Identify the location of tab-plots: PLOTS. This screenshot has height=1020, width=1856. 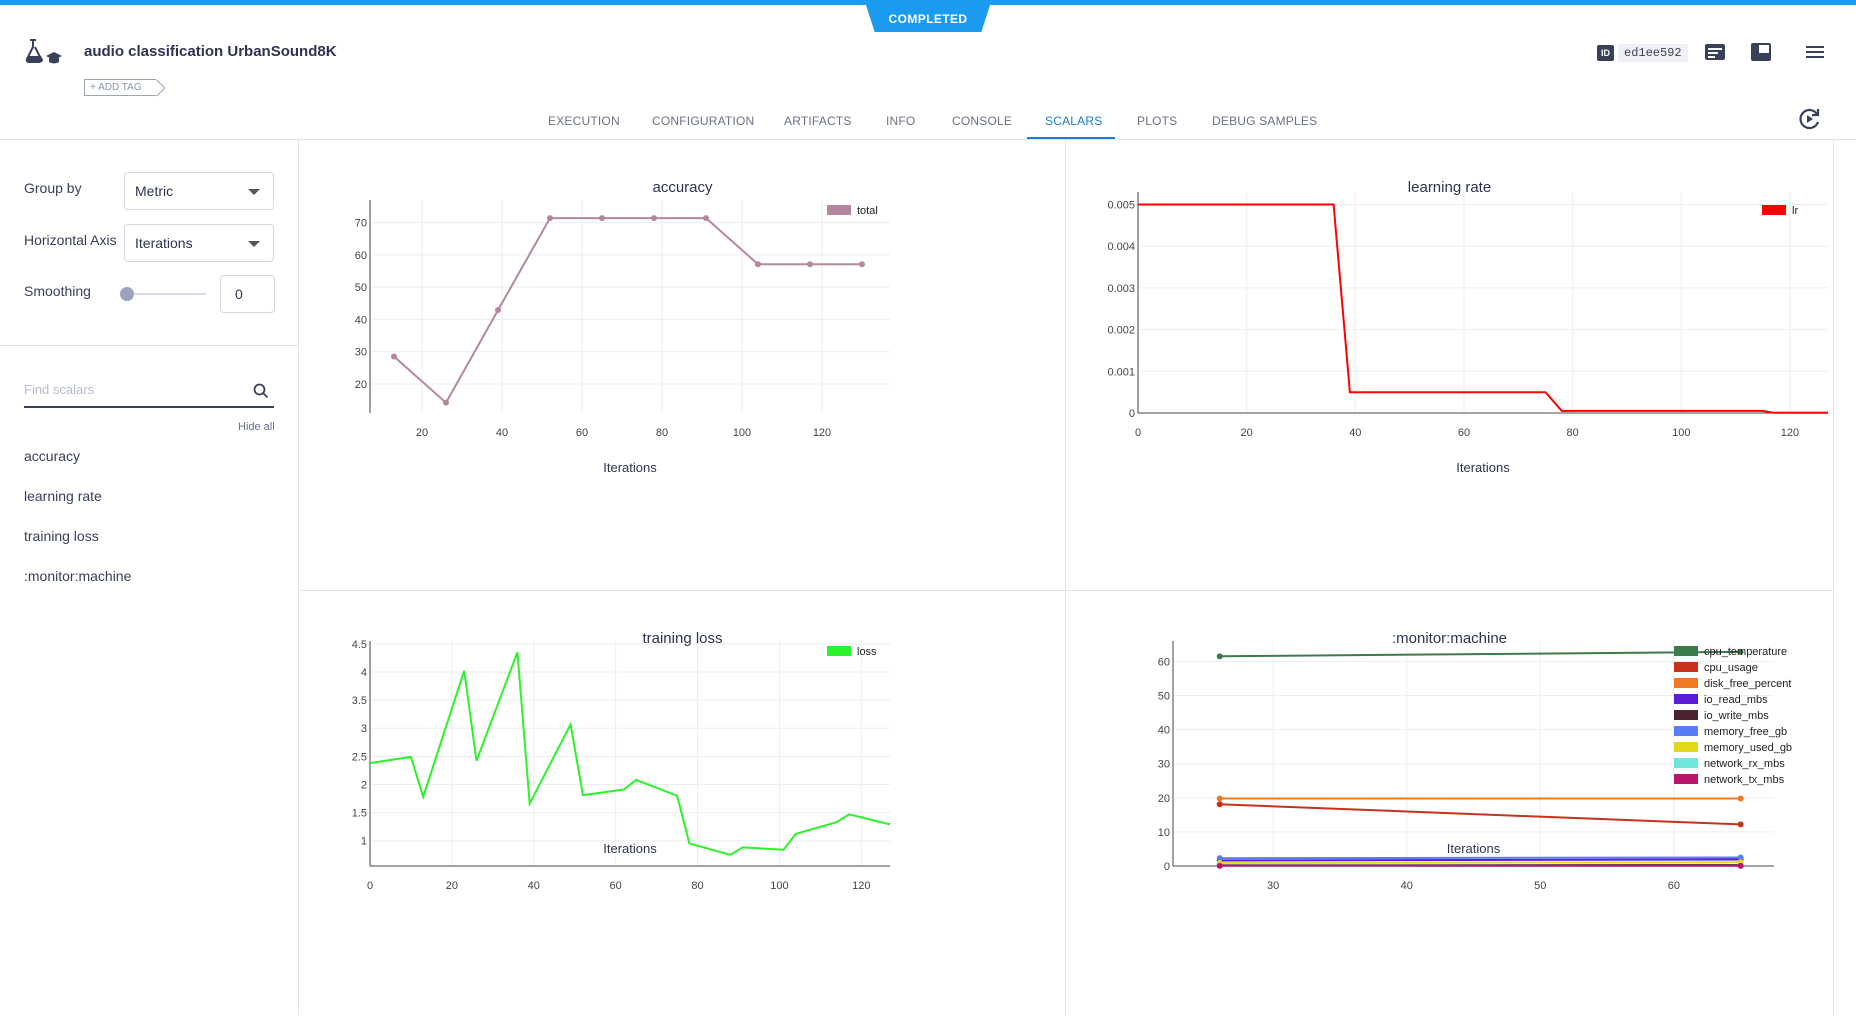
(1157, 121).